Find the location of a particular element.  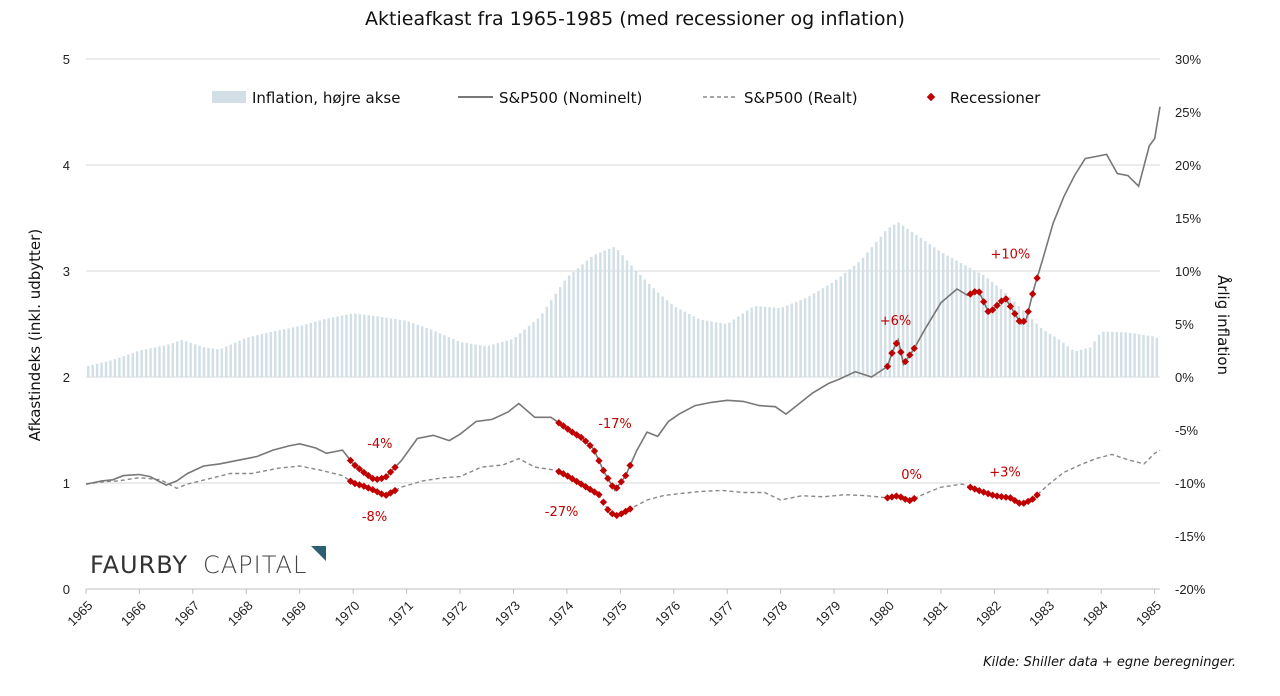

x-tick-label: 1981 is located at coordinates (934, 613).